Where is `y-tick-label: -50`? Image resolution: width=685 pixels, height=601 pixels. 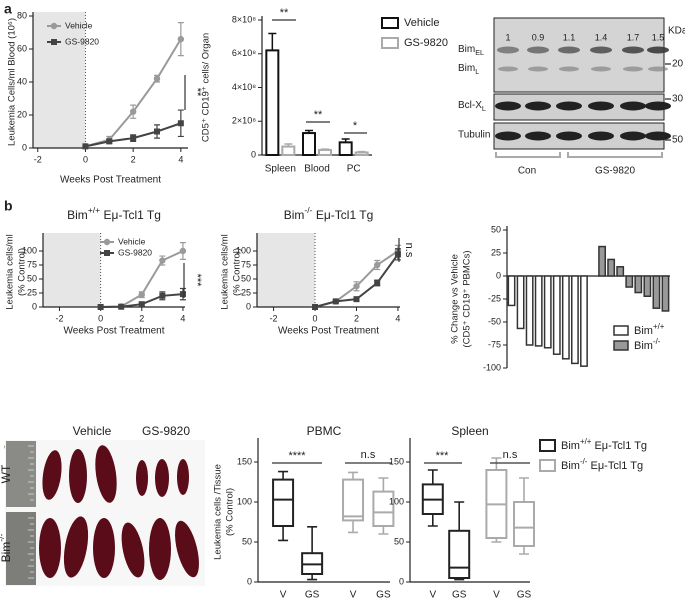
y-tick-label: -50 is located at coordinates (494, 321).